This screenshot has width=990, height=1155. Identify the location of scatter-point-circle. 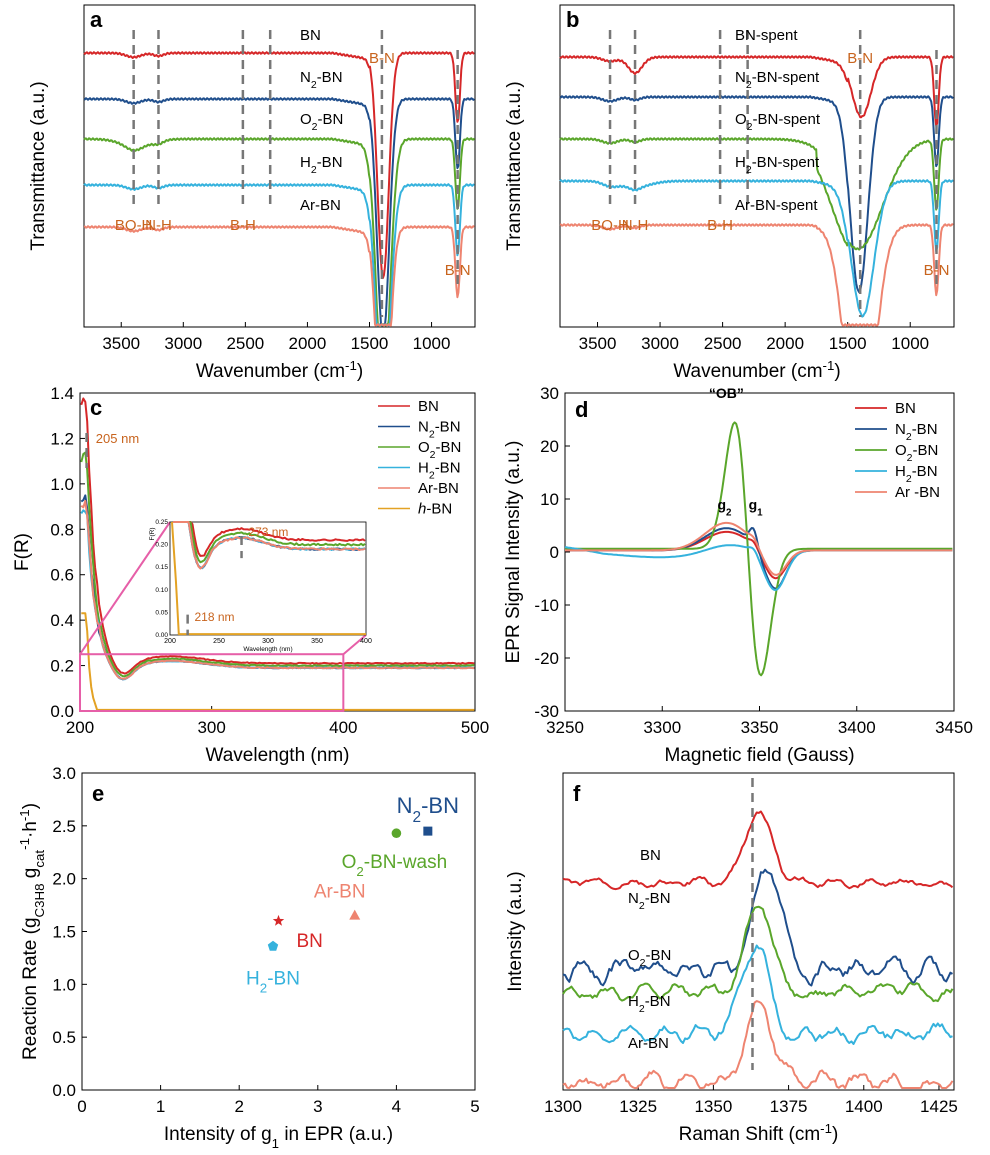
(396, 833).